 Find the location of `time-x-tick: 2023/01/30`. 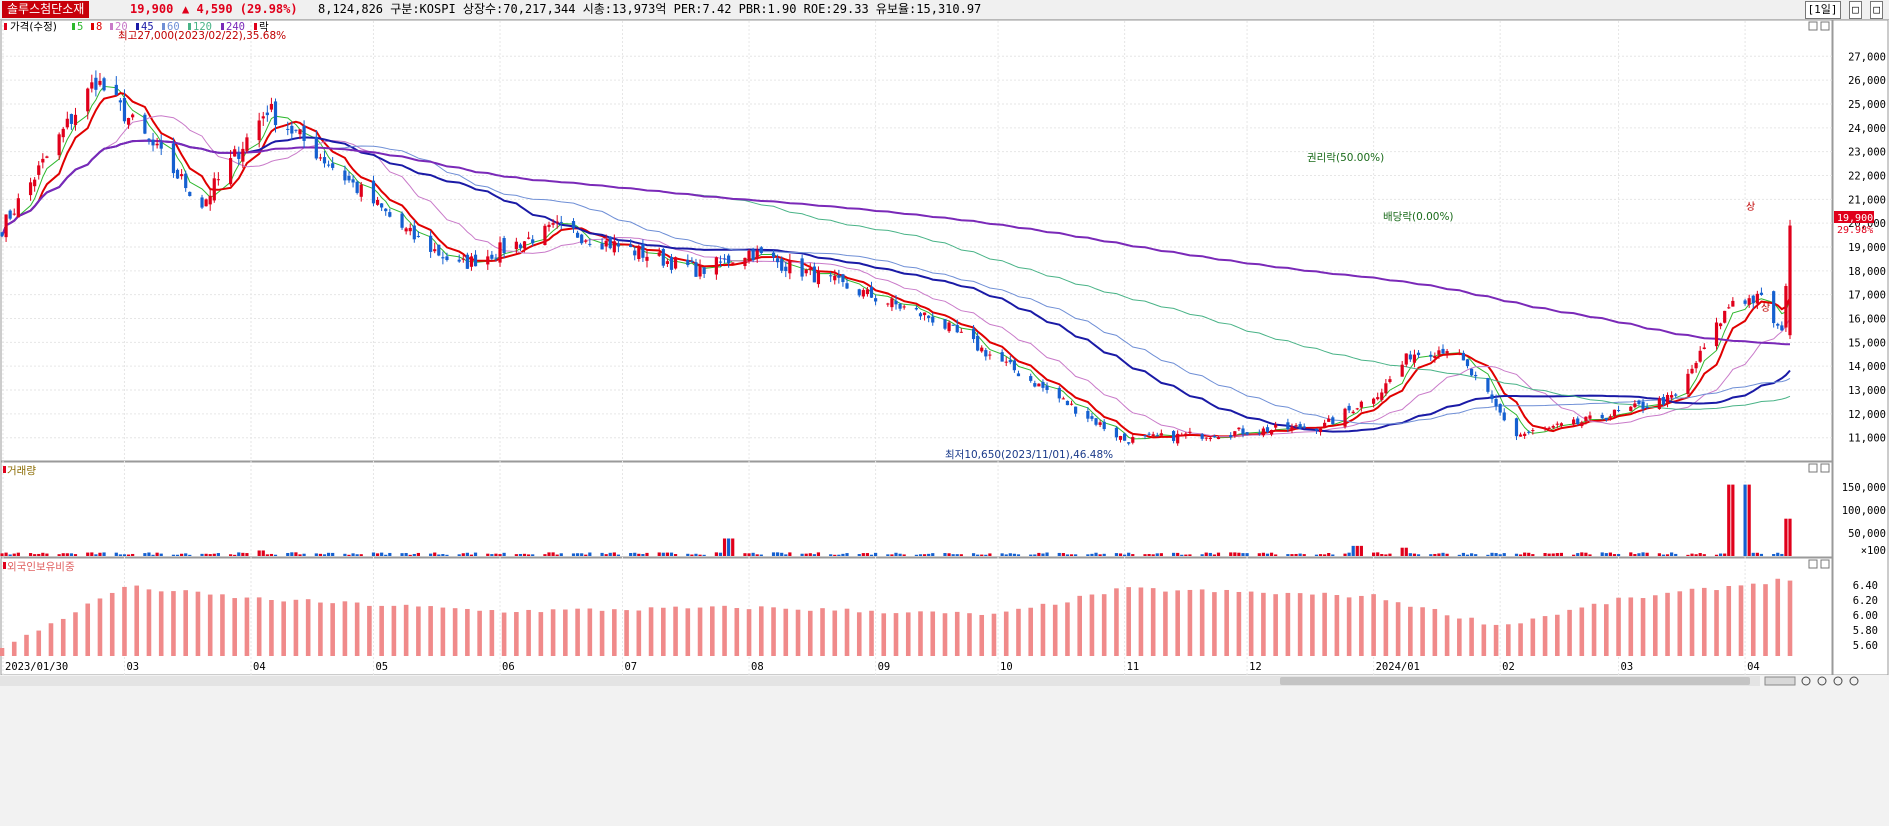

time-x-tick: 2023/01/30 is located at coordinates (36, 667).